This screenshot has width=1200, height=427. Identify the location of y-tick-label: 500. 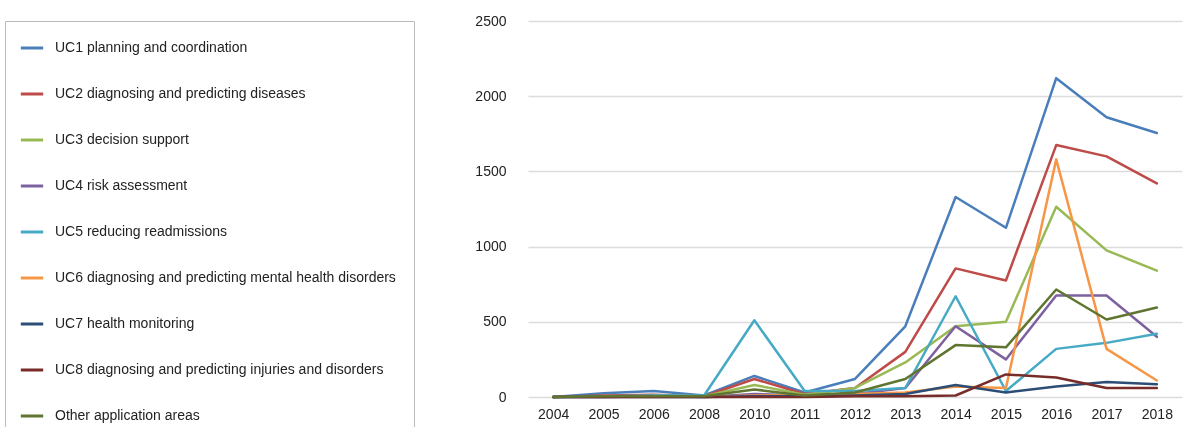
(495, 321).